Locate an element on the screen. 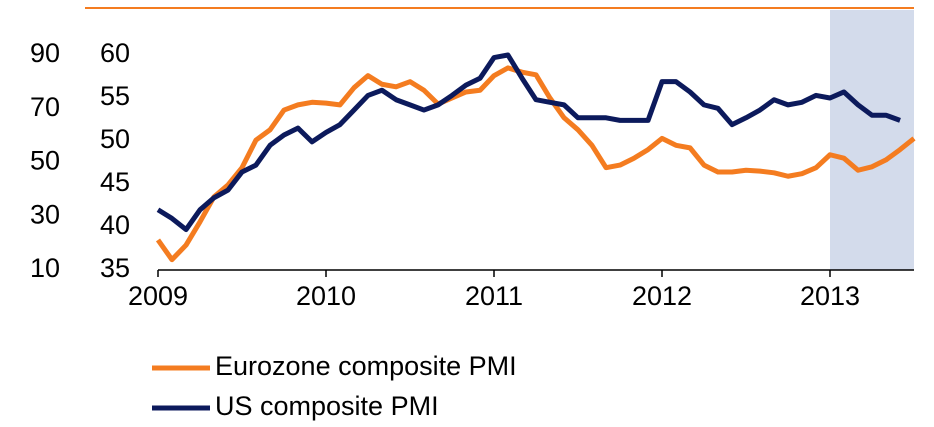 Image resolution: width=934 pixels, height=427 pixels. shaded-region is located at coordinates (872, 140).